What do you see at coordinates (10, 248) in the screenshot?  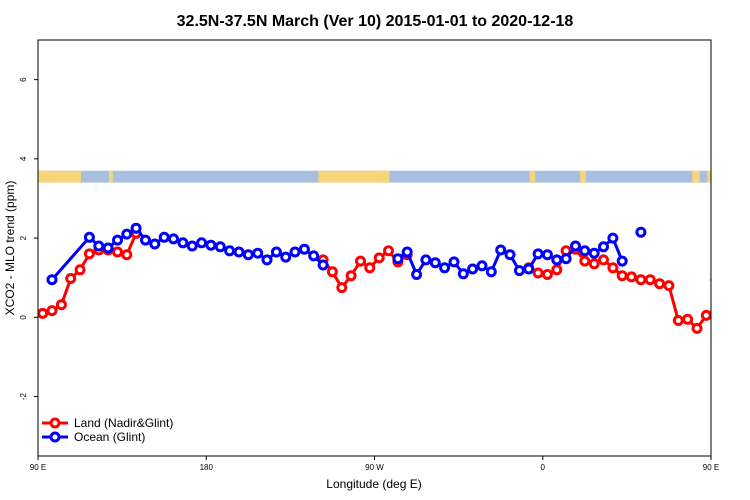 I see `y-axis-label: XCO2 - MLO trend (ppm)` at bounding box center [10, 248].